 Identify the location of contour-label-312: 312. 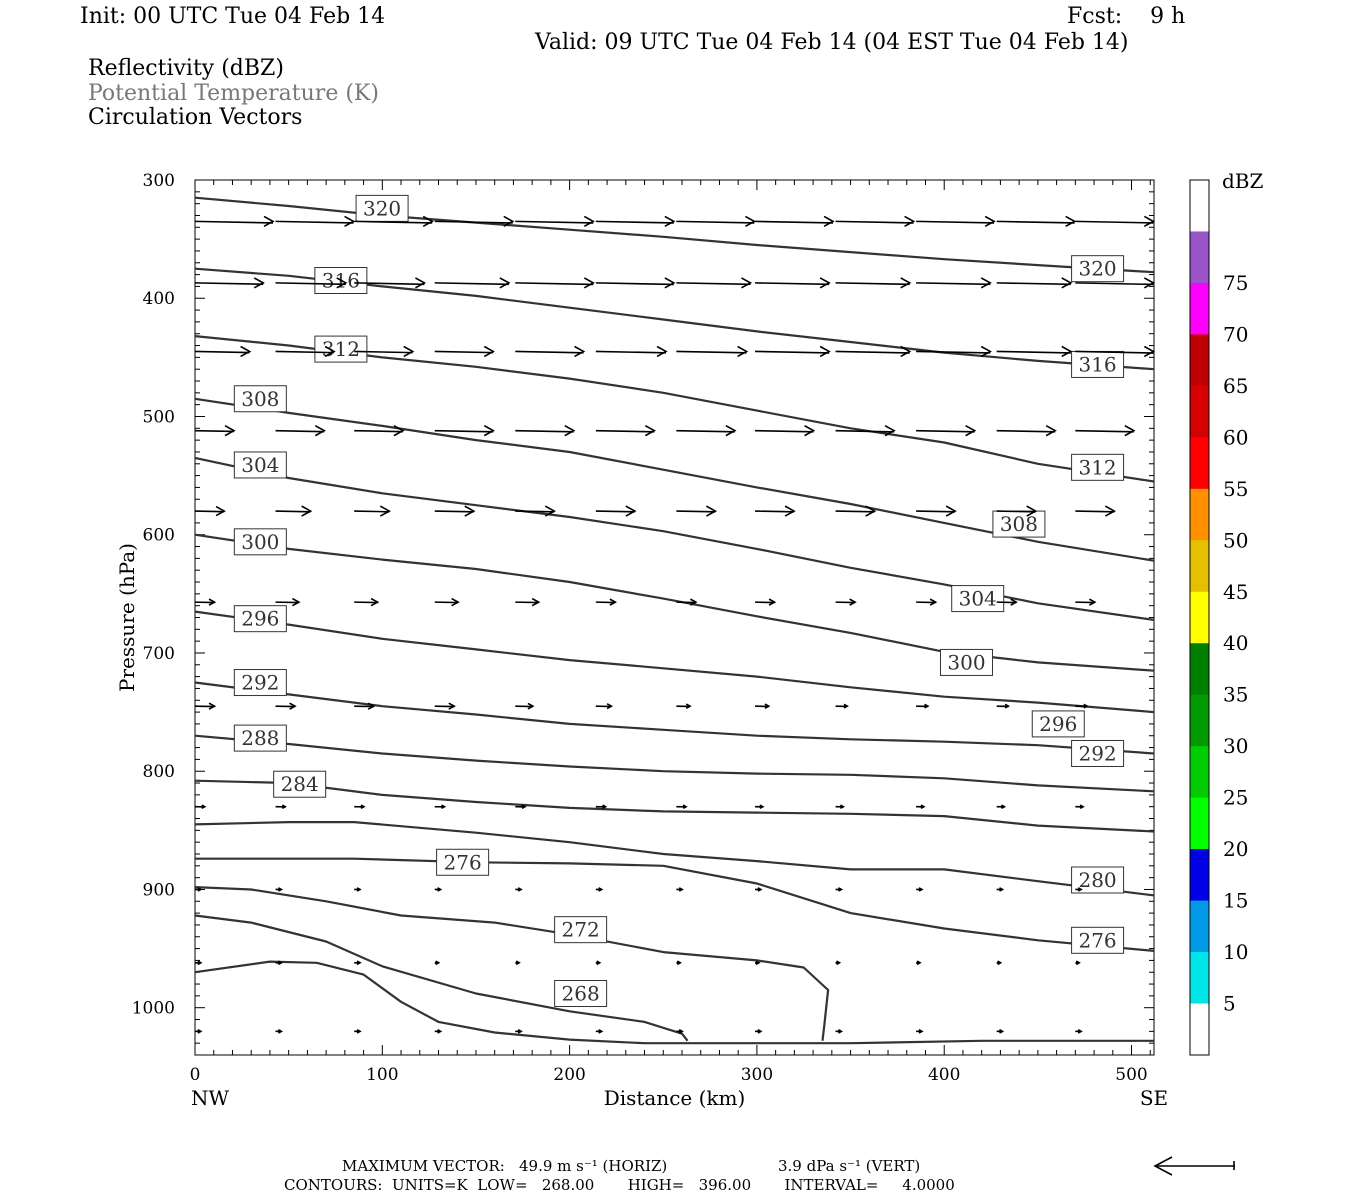
(1097, 467).